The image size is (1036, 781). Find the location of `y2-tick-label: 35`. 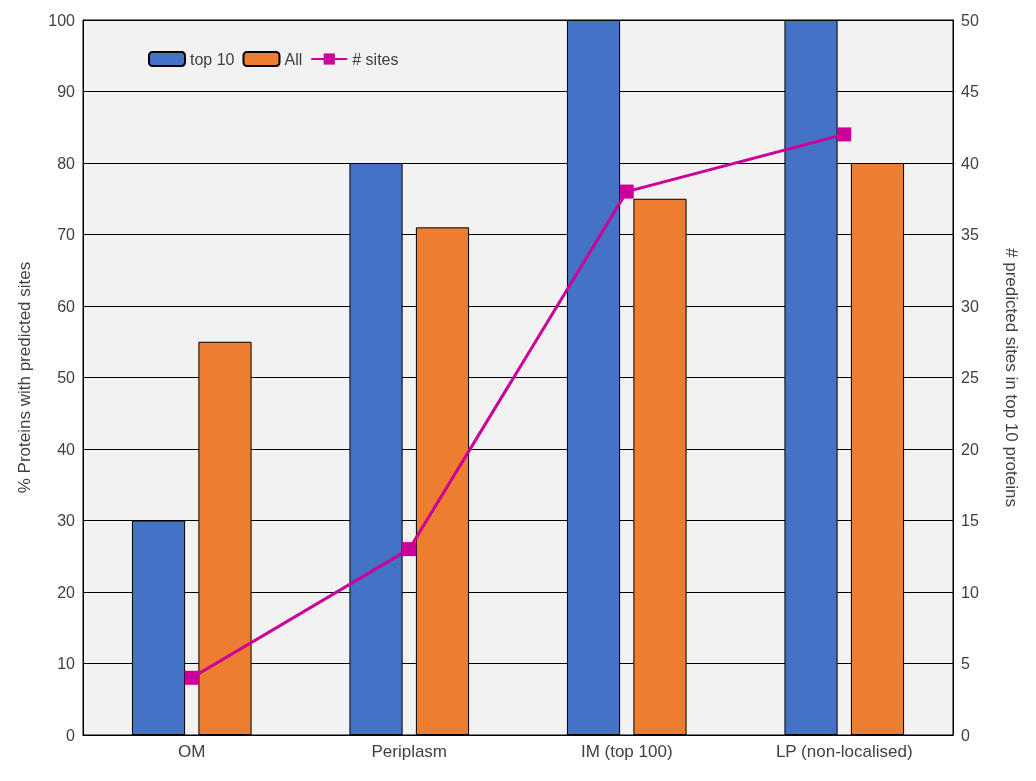

y2-tick-label: 35 is located at coordinates (970, 234).